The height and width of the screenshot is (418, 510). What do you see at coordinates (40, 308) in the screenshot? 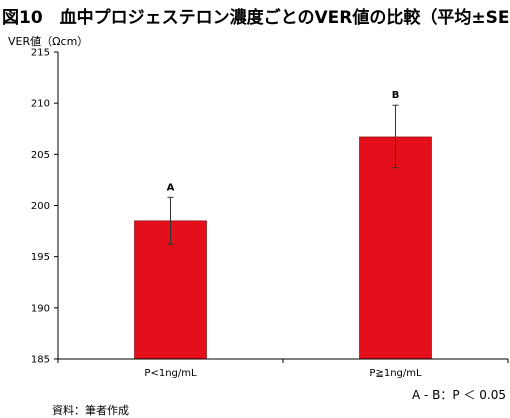
I see `y-tick-label-190: 190` at bounding box center [40, 308].